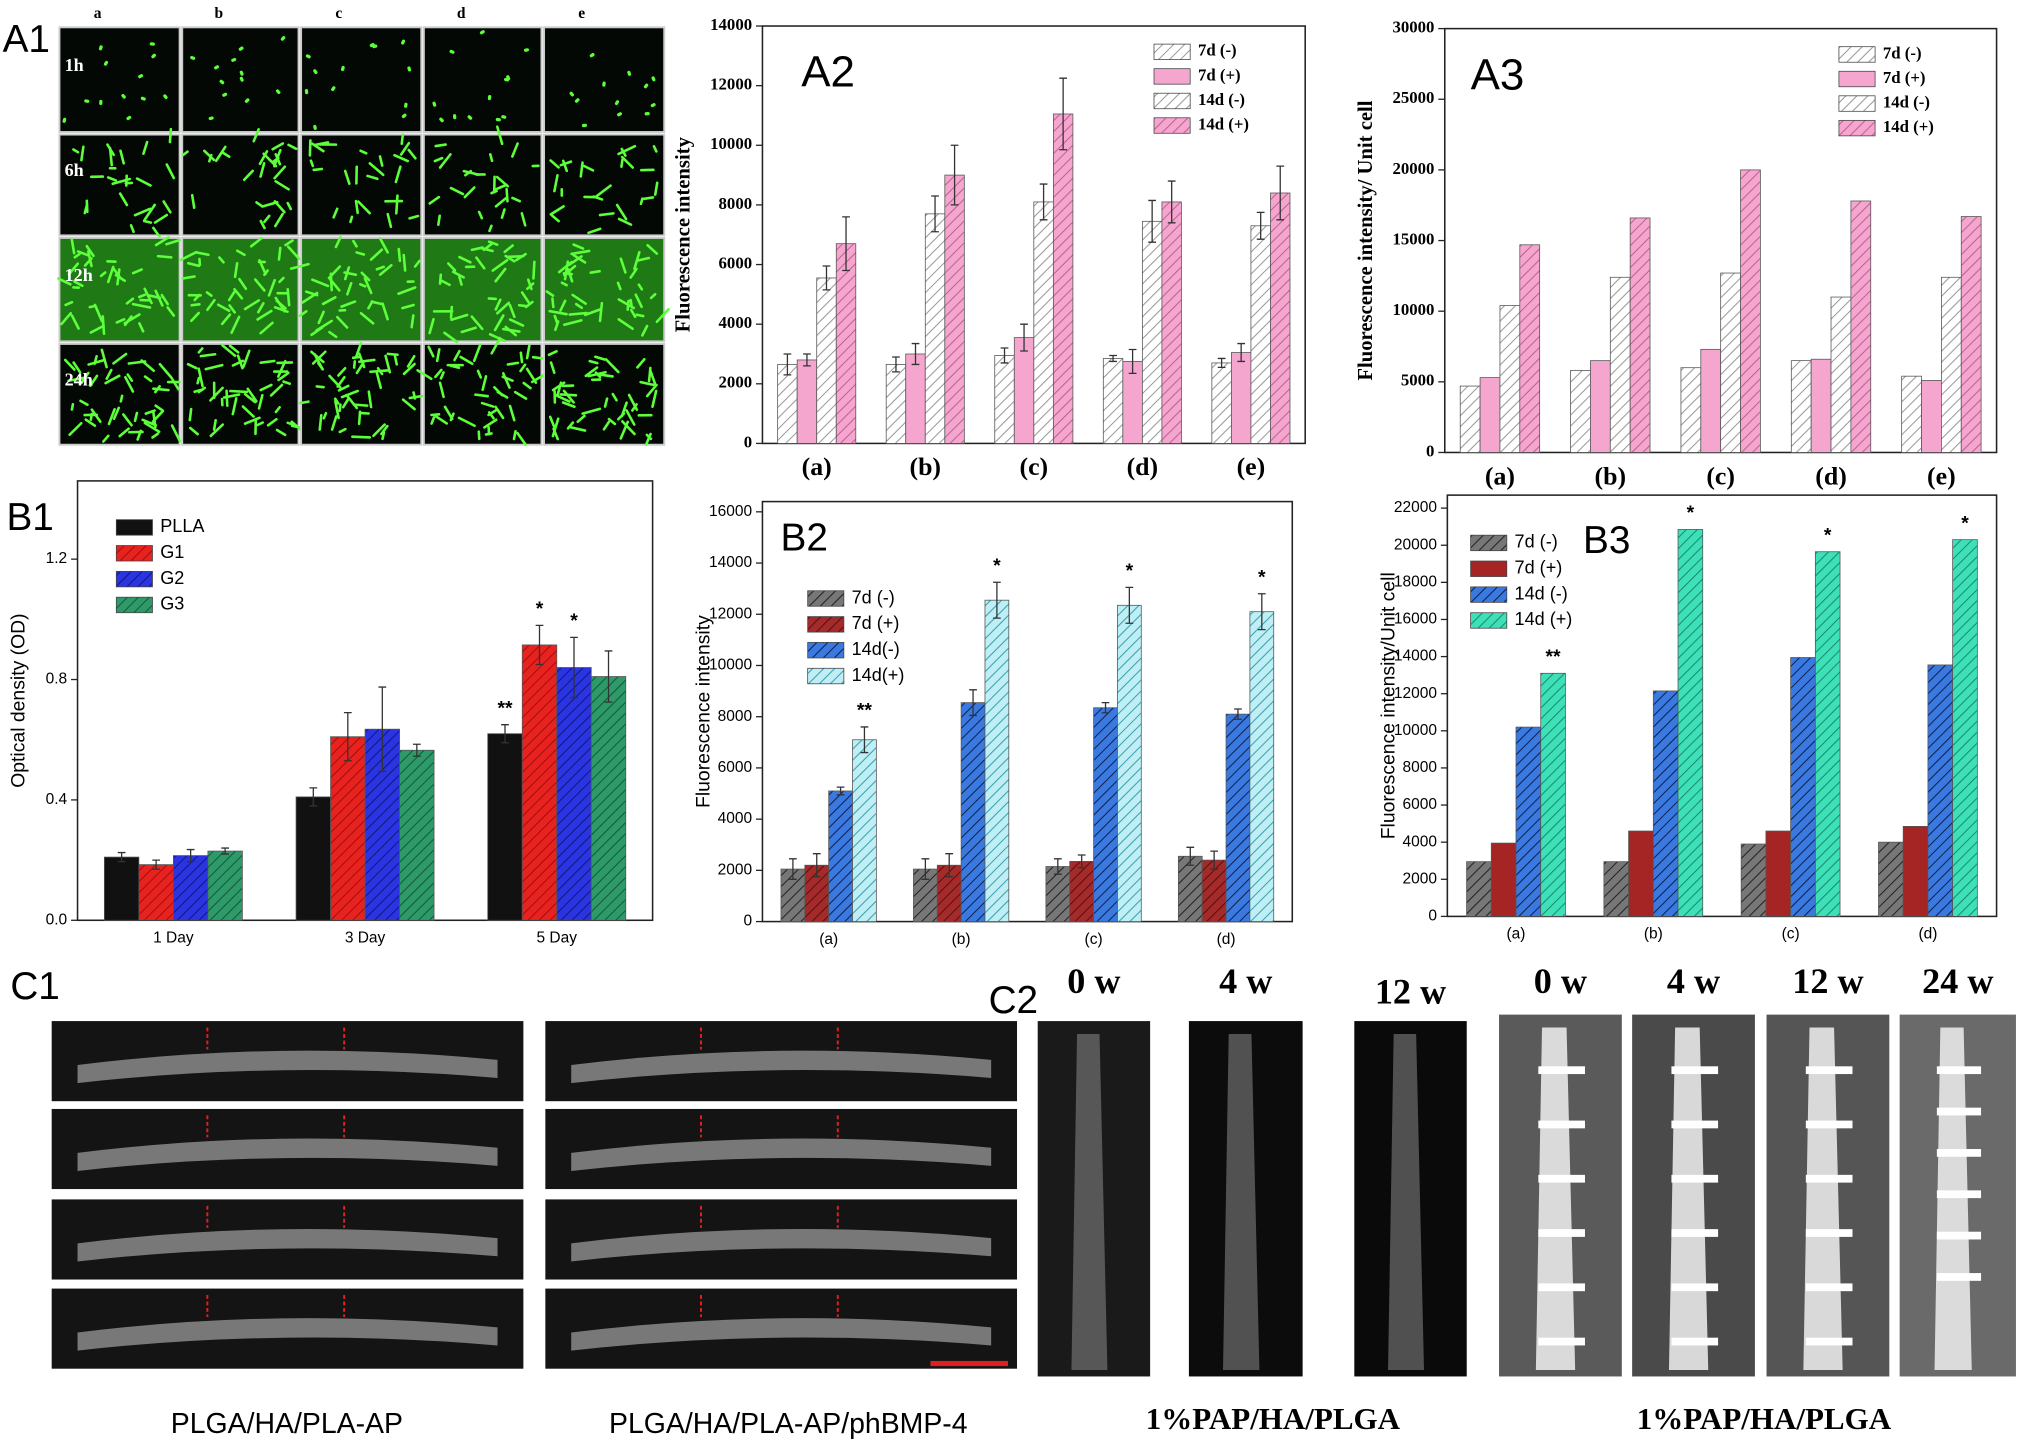  What do you see at coordinates (1560, 981) in the screenshot?
I see `time-label: 0 w` at bounding box center [1560, 981].